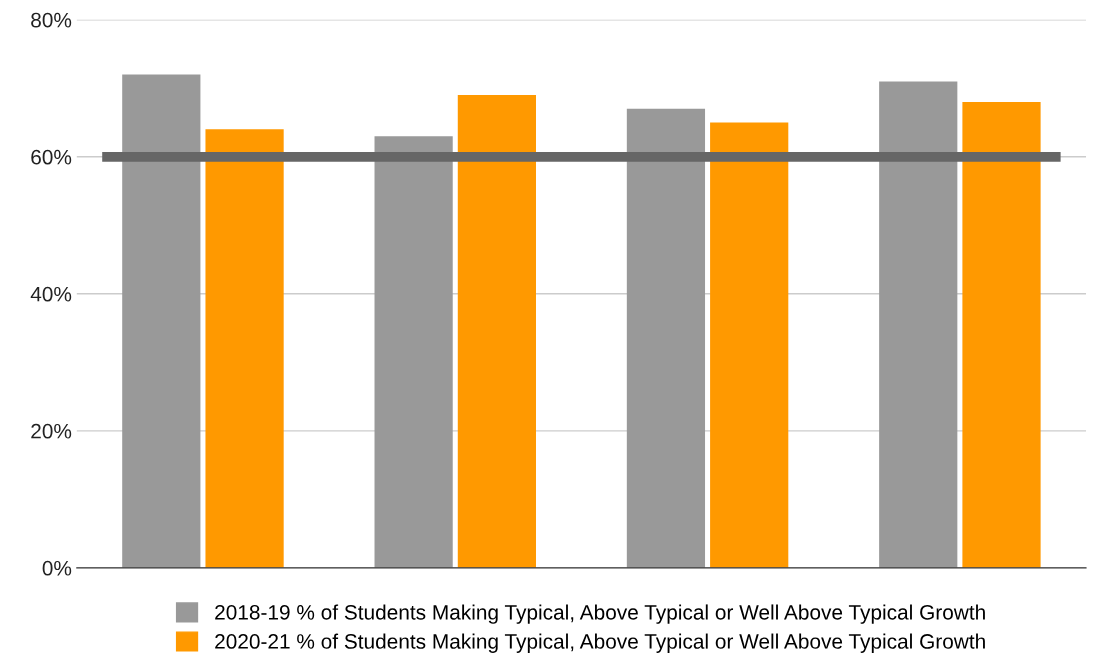  I want to click on y-tick-label: 80%, so click(51, 20).